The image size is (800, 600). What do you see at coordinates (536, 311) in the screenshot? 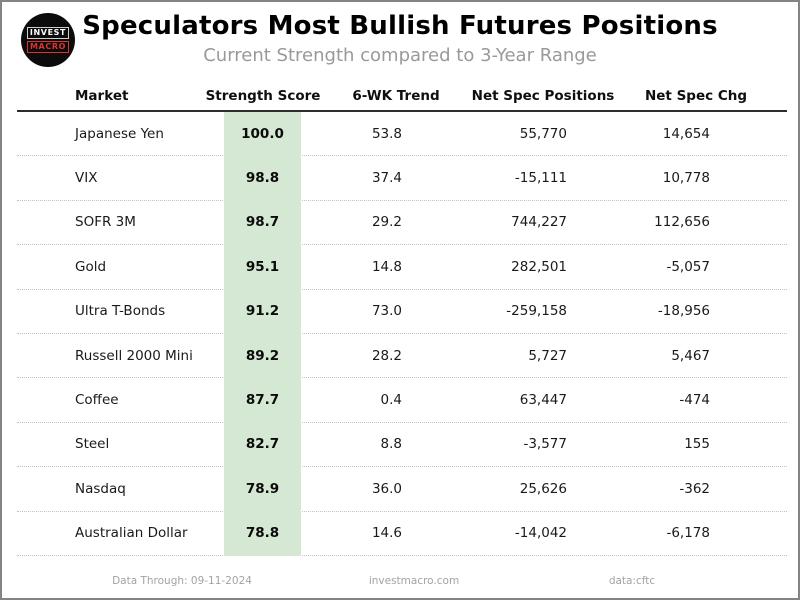
I see `net-spec-positions-cell: -259,158` at bounding box center [536, 311].